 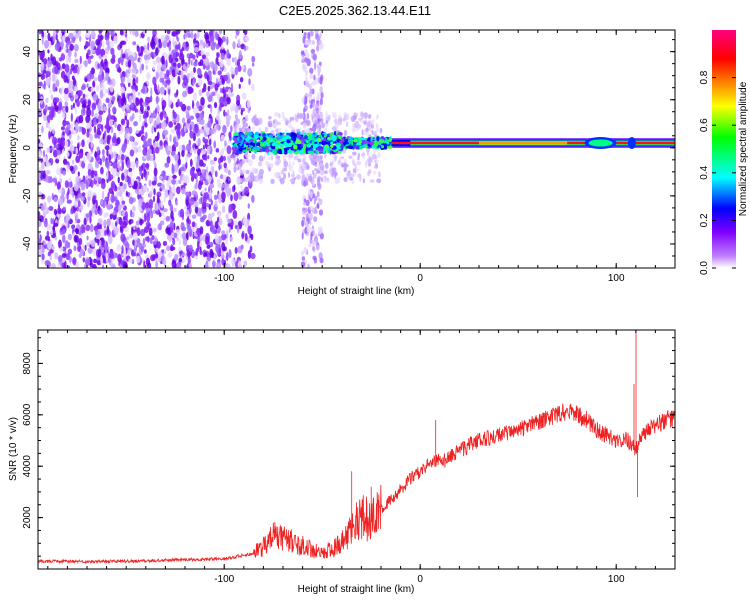 What do you see at coordinates (27, 148) in the screenshot?
I see `y-tick-label: 0` at bounding box center [27, 148].